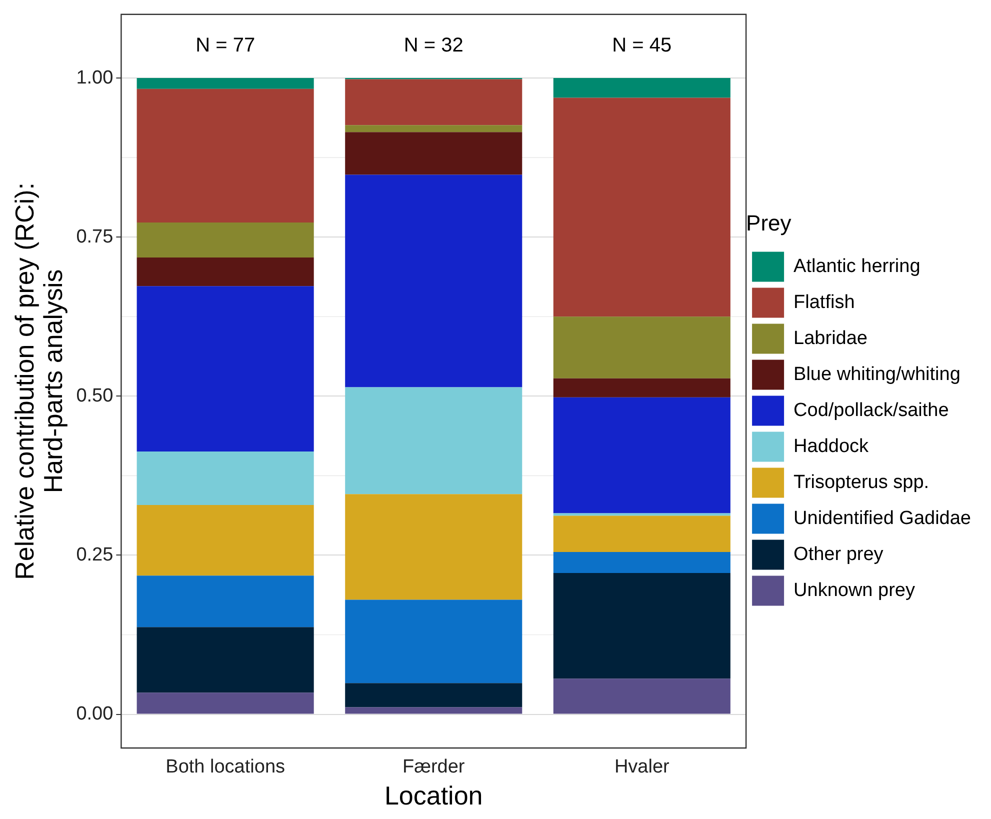 The image size is (991, 819). Describe the element at coordinates (226, 767) in the screenshot. I see `x-tick-label: Both locations` at that location.